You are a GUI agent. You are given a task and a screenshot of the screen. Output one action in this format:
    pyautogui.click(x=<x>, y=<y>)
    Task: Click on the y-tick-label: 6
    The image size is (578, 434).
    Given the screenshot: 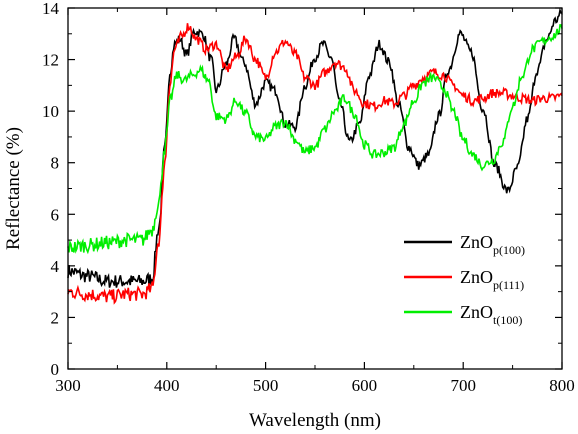 What is the action you would take?
    pyautogui.click(x=55, y=214)
    